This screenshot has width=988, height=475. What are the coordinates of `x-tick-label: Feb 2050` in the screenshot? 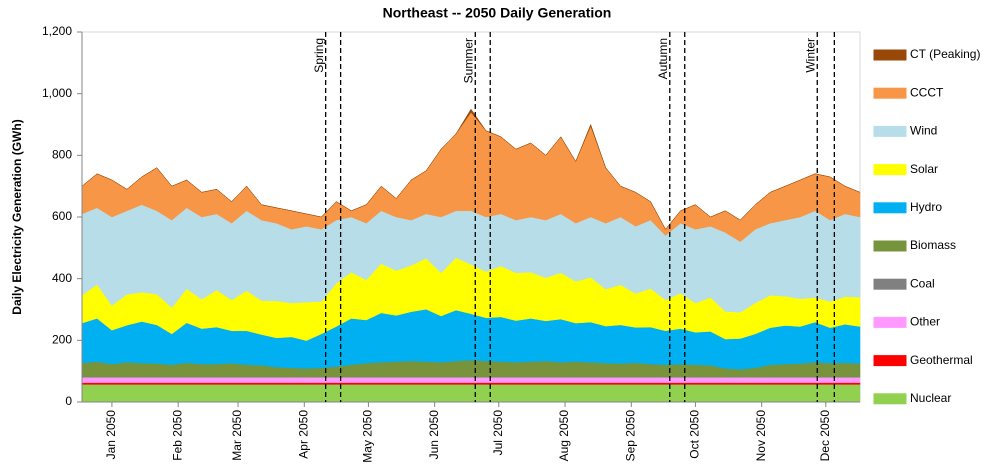 It's located at (177, 435).